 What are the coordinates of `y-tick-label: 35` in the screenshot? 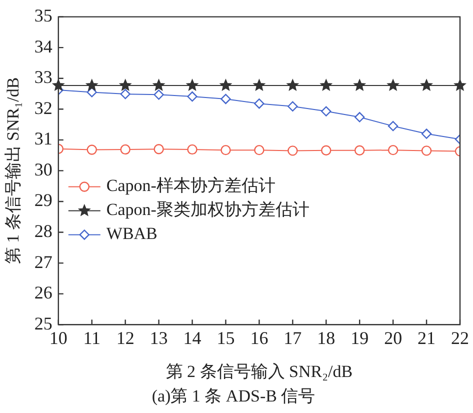 It's located at (43, 16).